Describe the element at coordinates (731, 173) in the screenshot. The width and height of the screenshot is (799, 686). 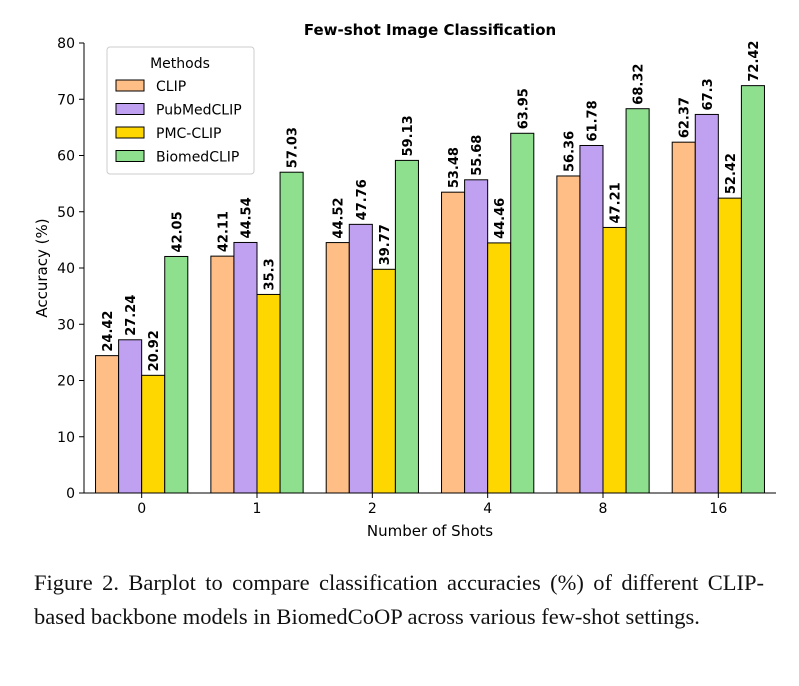
I see `bar-value-label: 52.42` at that location.